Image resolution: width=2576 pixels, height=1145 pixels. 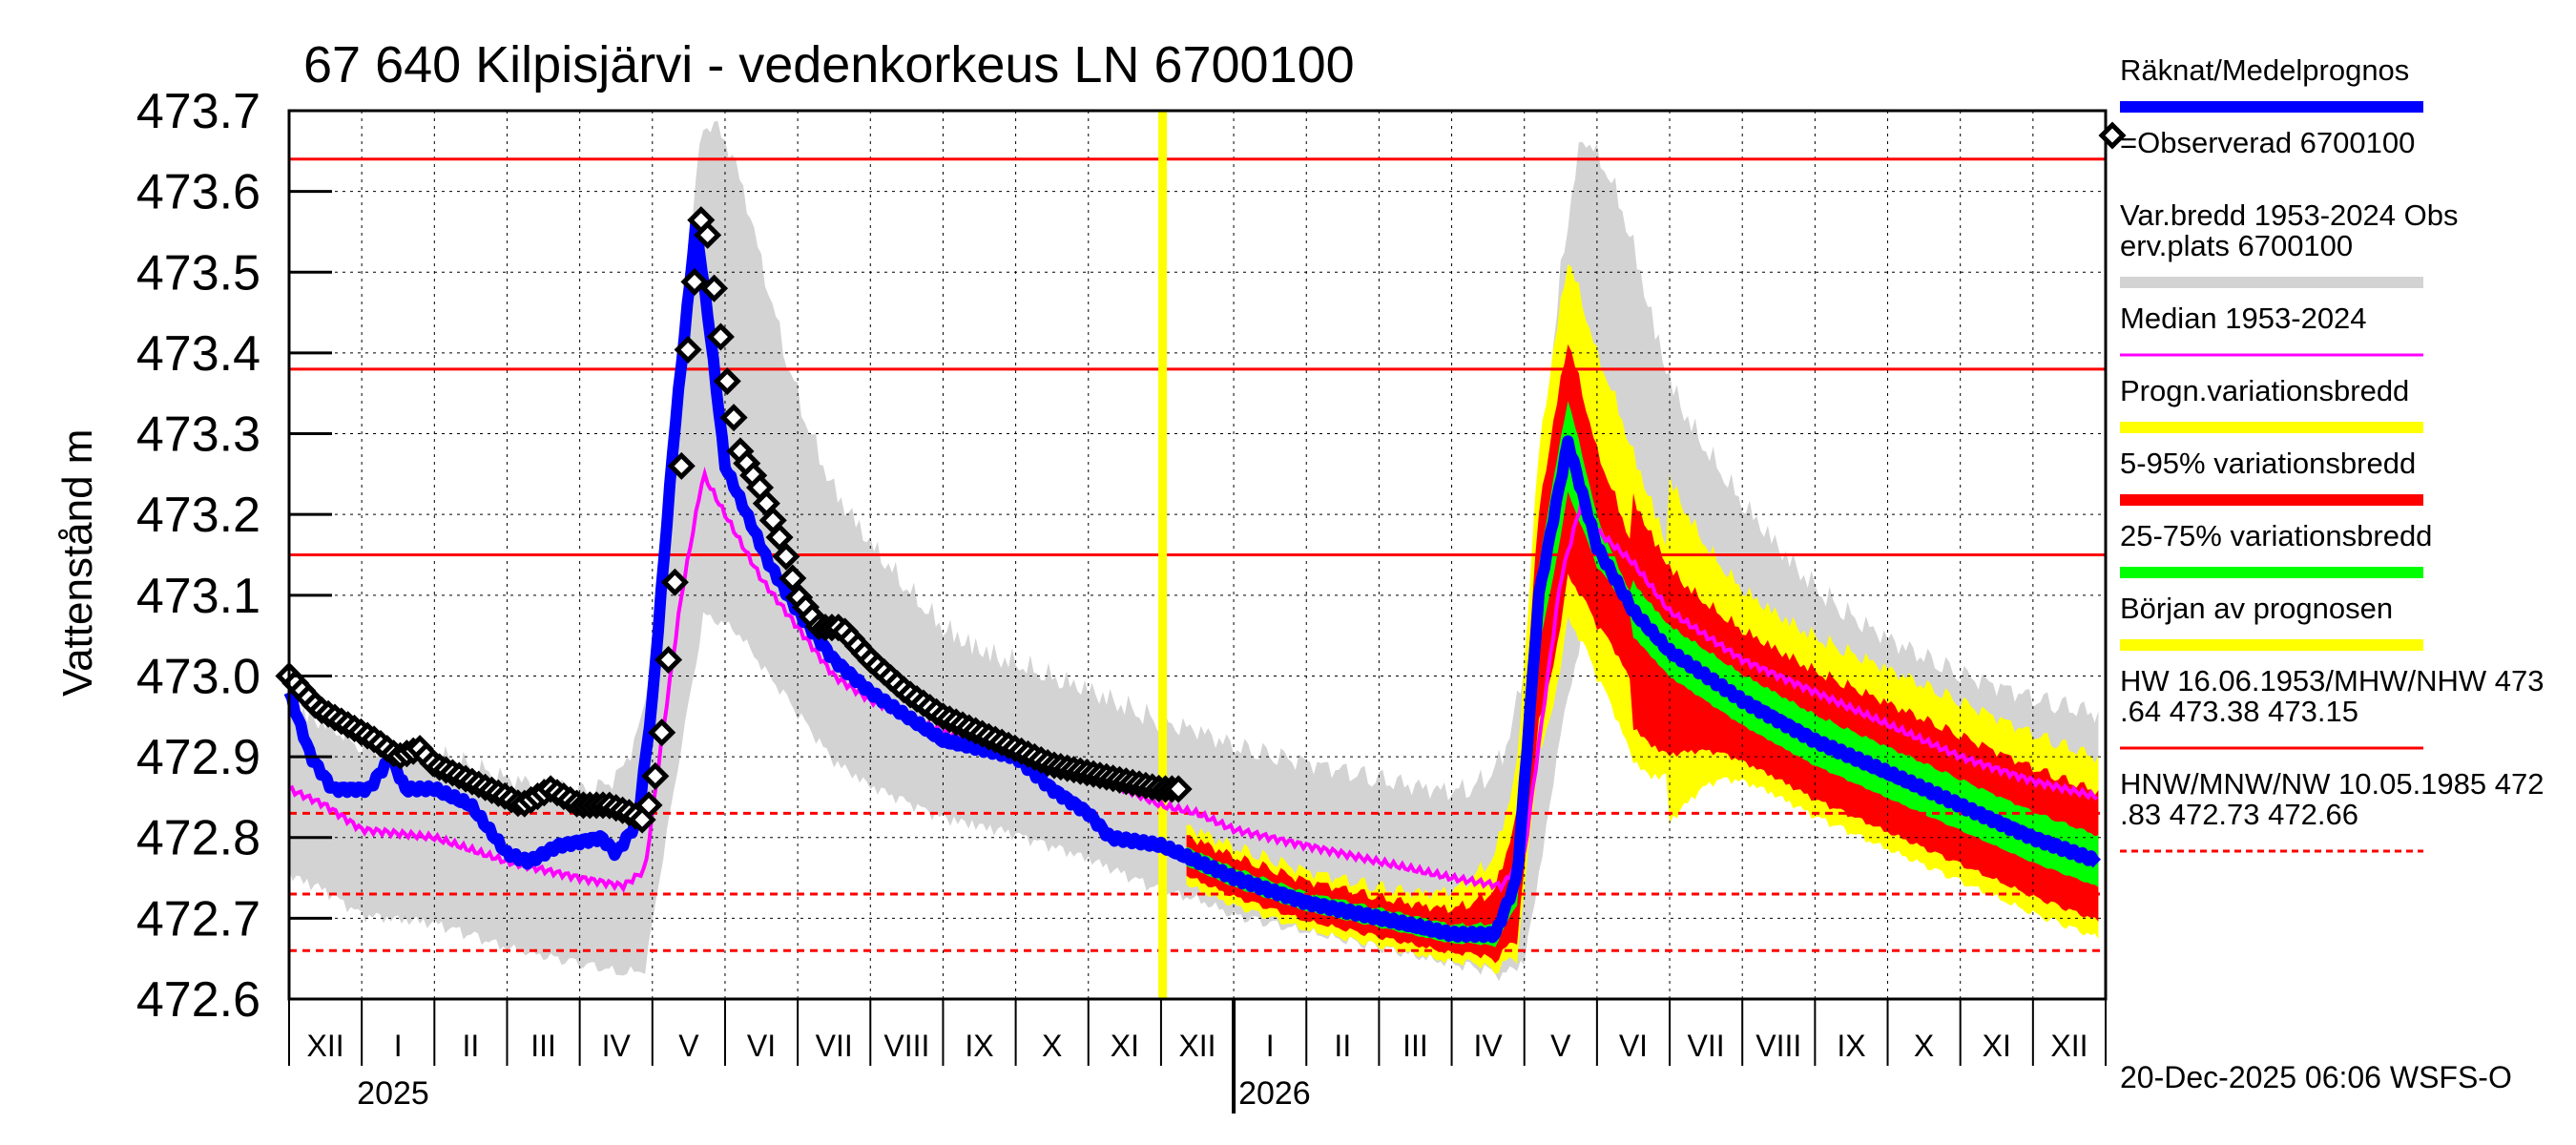 I want to click on y-tick-label: 473.7, so click(x=198, y=112).